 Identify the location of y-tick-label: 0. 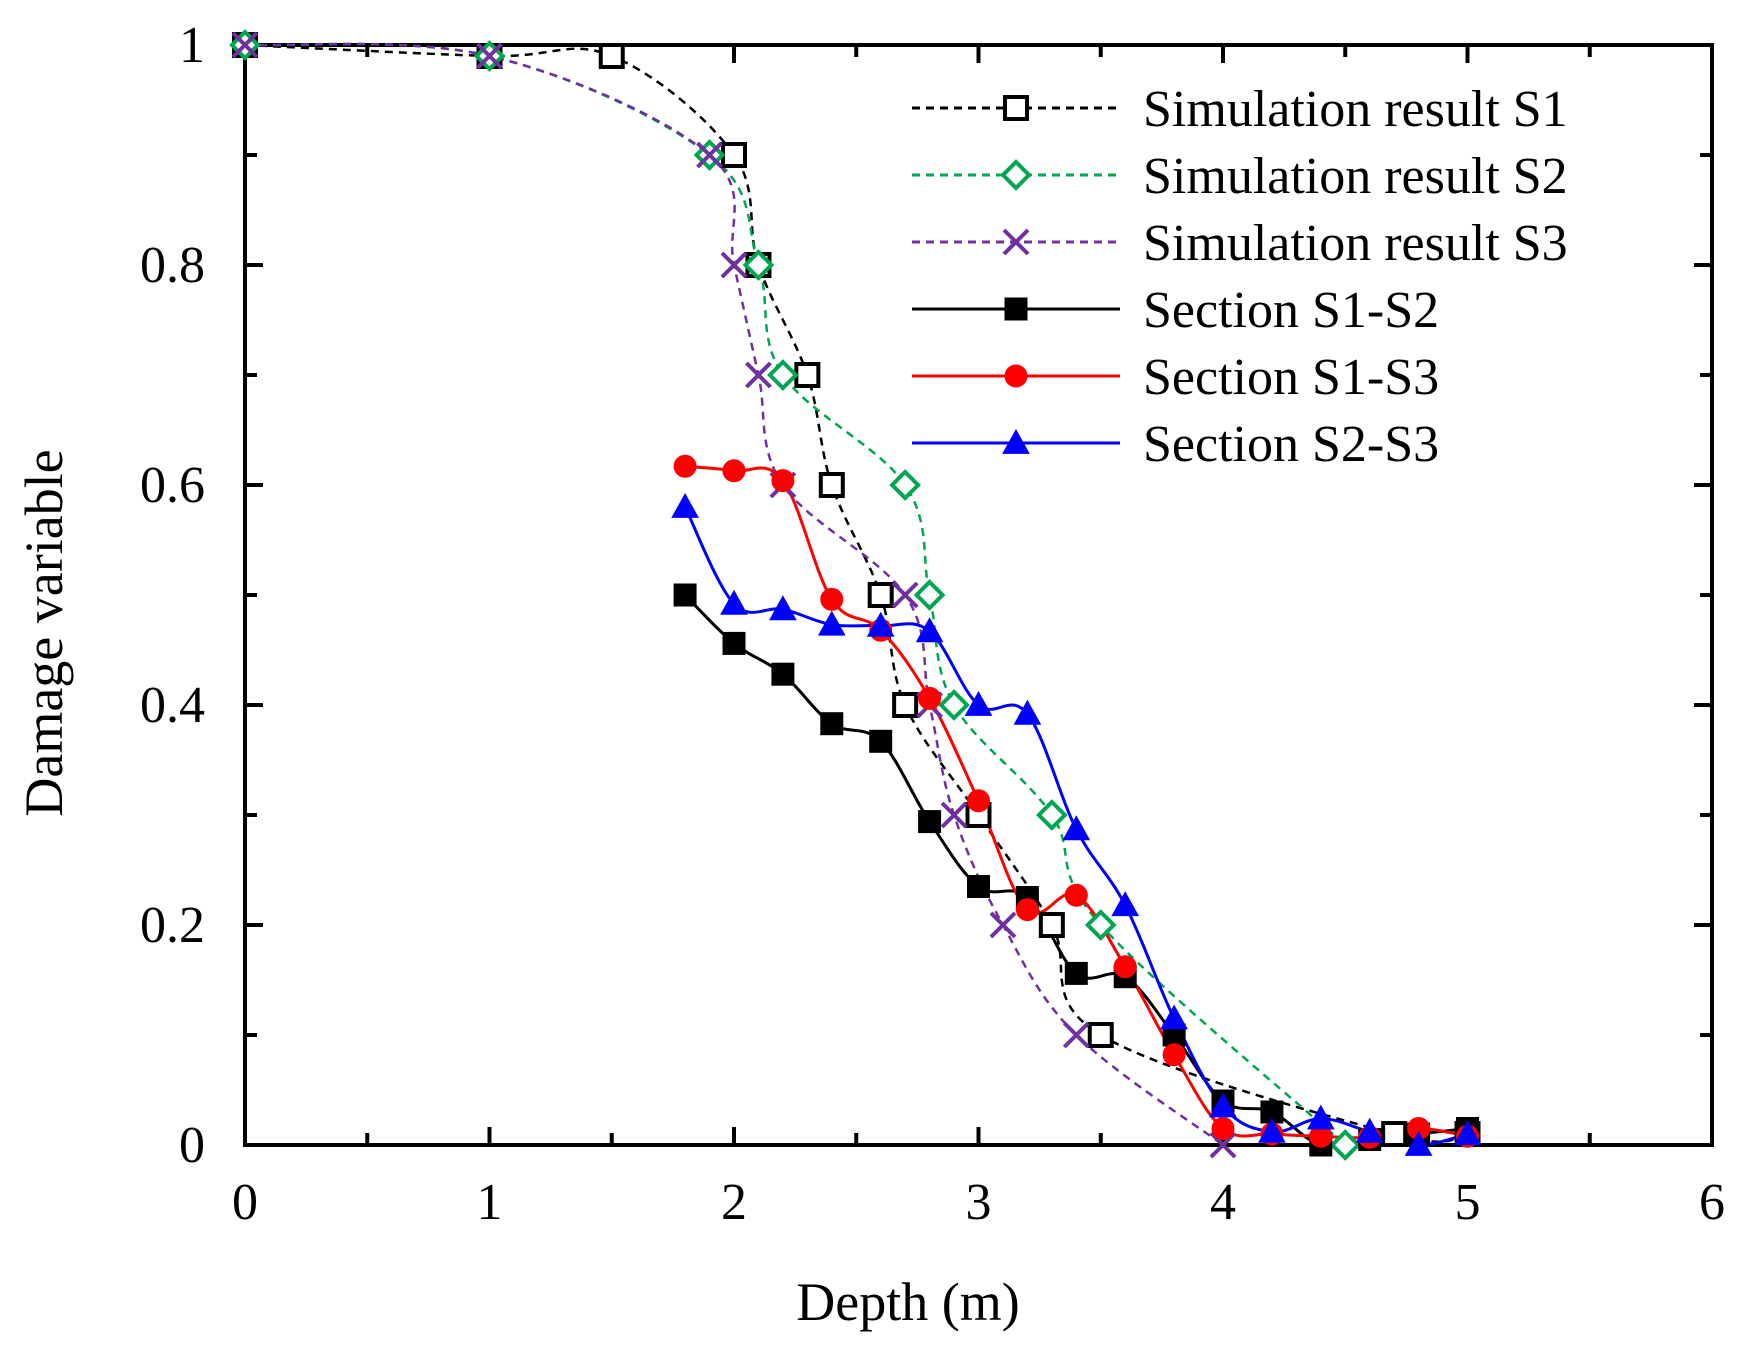
(192, 1145).